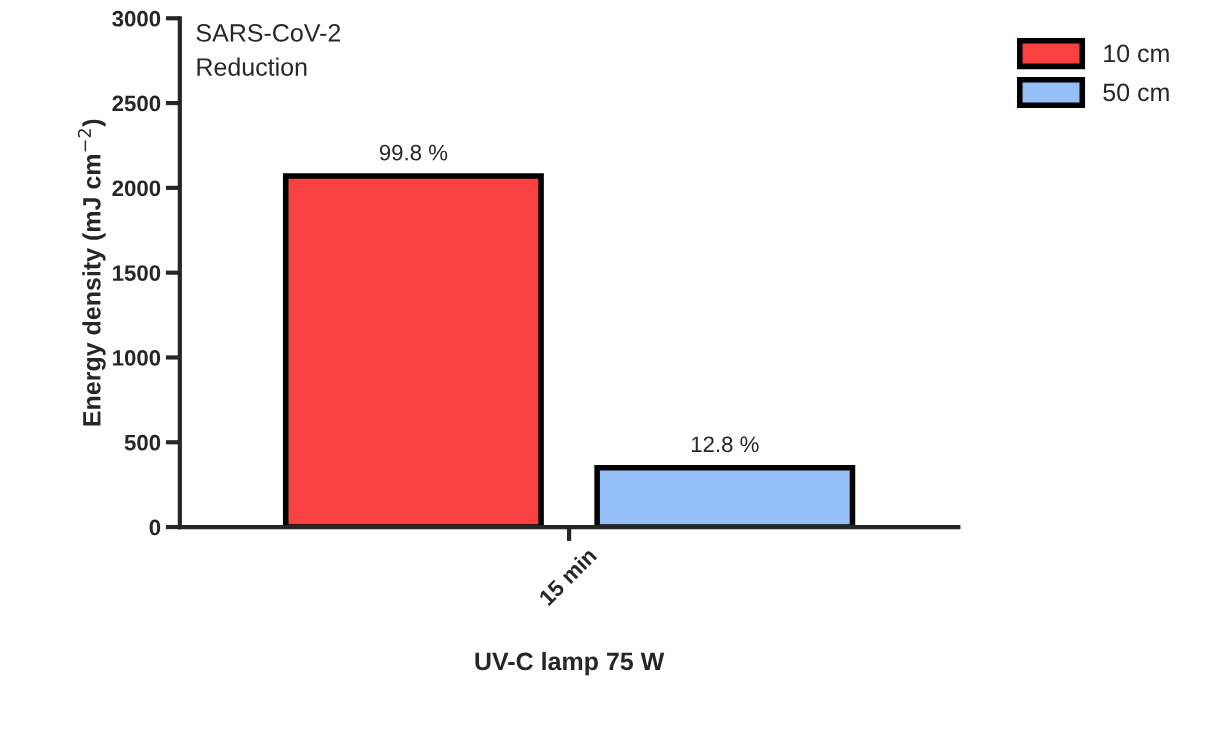  What do you see at coordinates (137, 357) in the screenshot?
I see `y-tick-label: 1000` at bounding box center [137, 357].